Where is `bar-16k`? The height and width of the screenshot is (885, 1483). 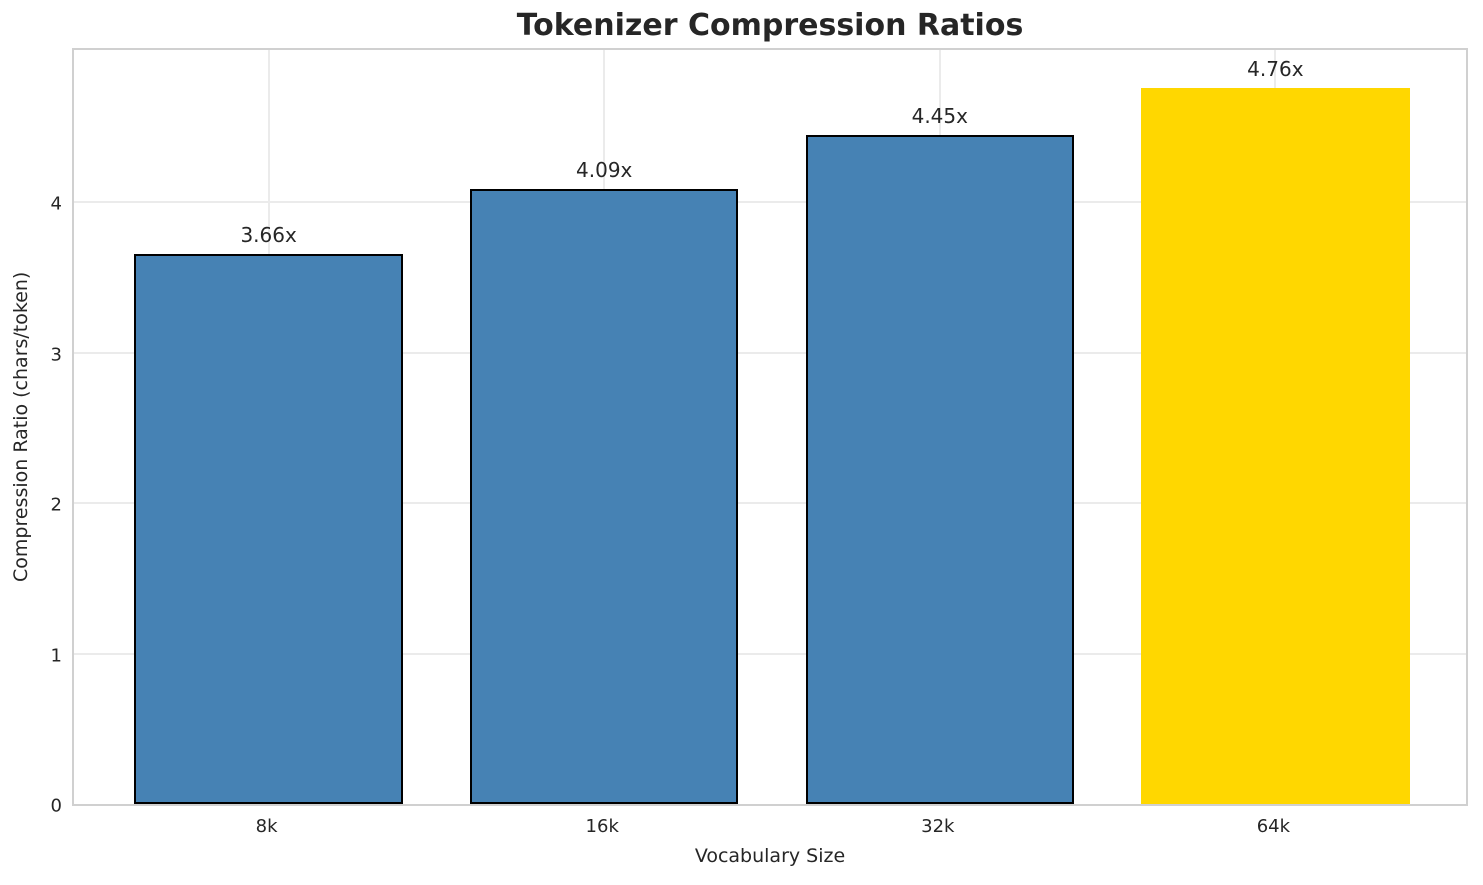 bar-16k is located at coordinates (604, 496).